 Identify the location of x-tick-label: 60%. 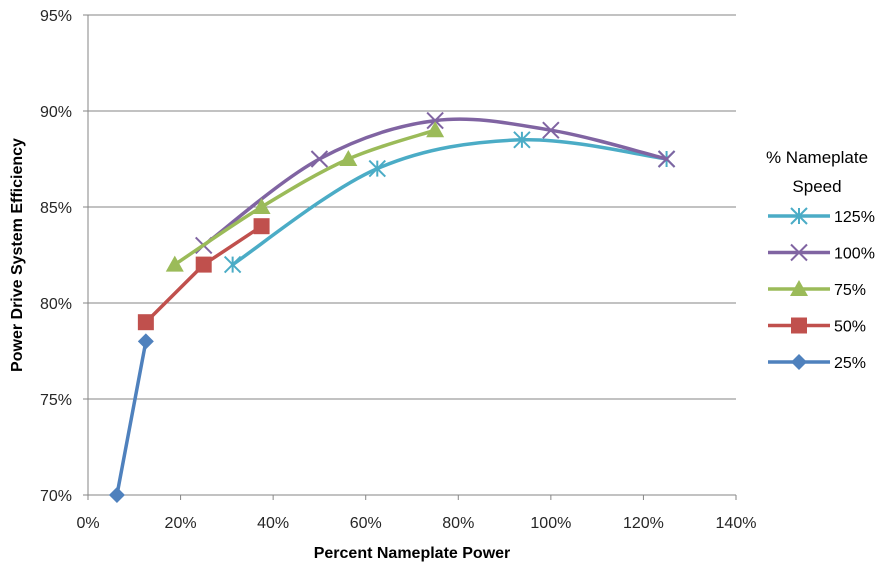
(366, 523).